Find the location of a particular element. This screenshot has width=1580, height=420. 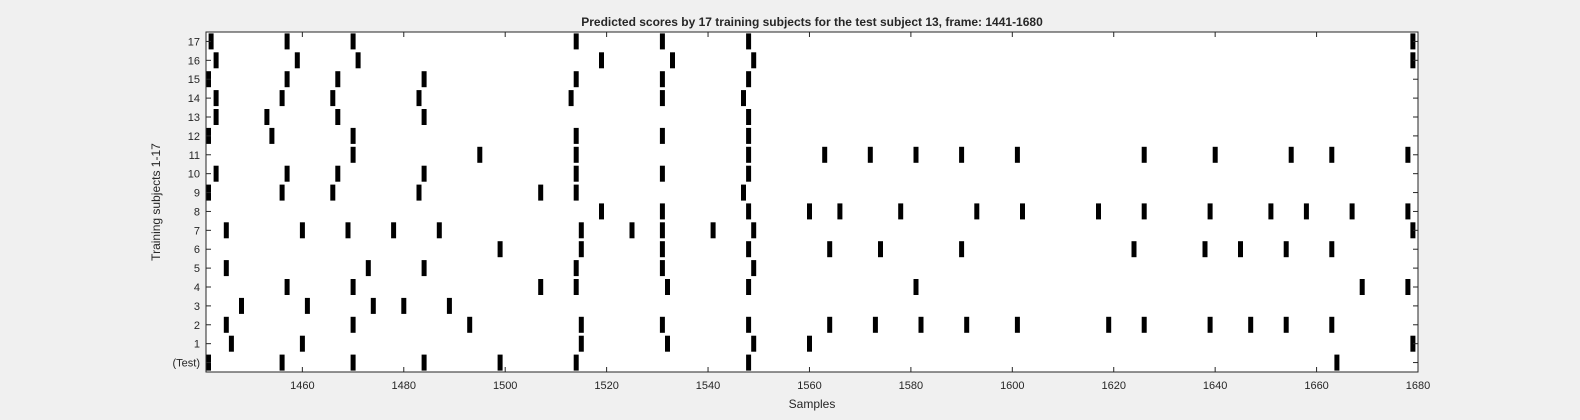

x-tick-label: 1480 is located at coordinates (404, 386).